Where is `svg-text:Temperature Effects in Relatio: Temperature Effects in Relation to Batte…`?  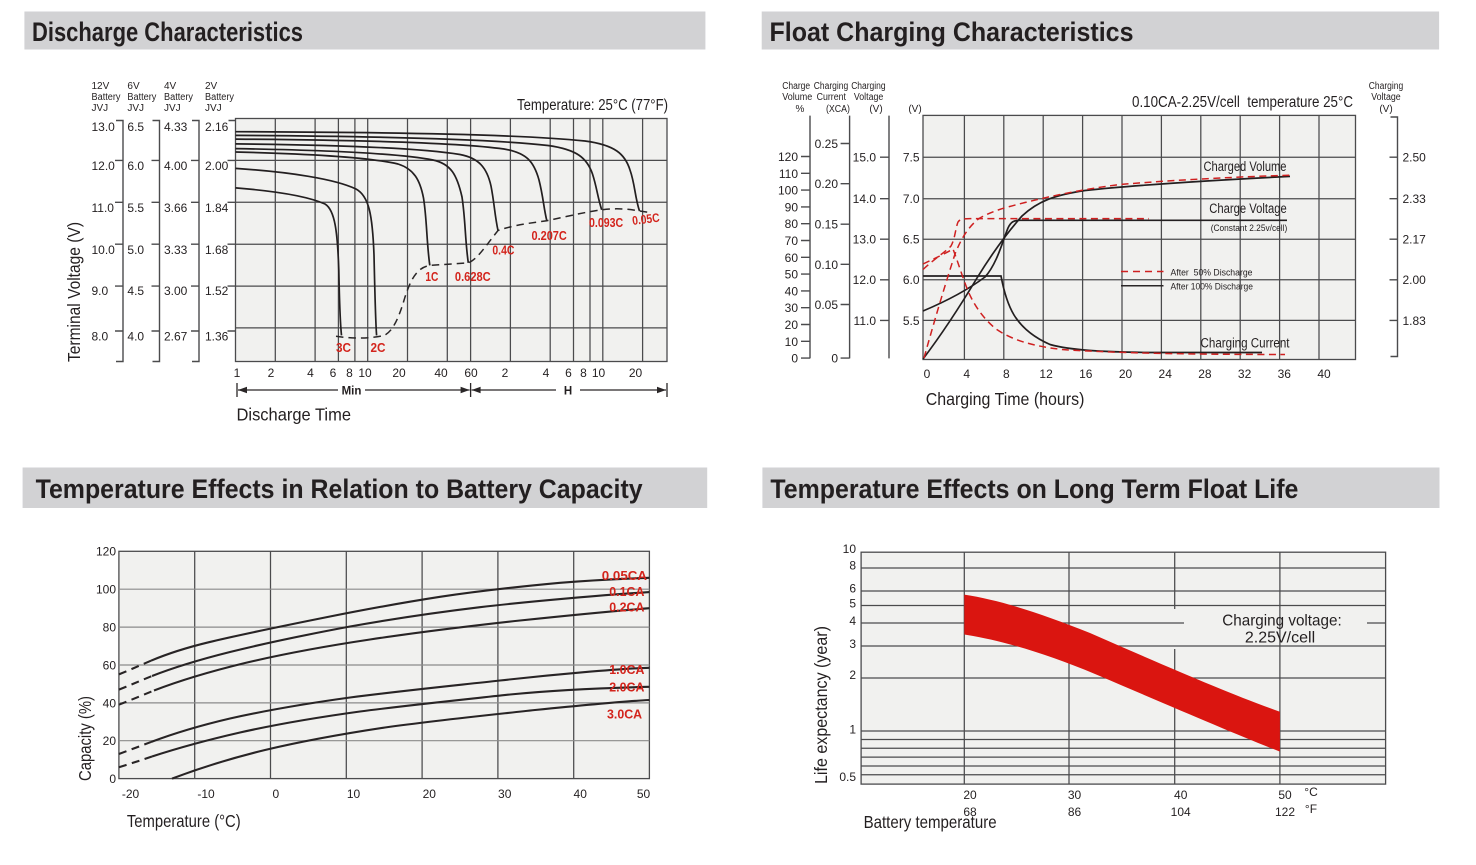 svg-text:Temperature Effects in Relatio: Temperature Effects in Relation to Batte… is located at coordinates (339, 489).